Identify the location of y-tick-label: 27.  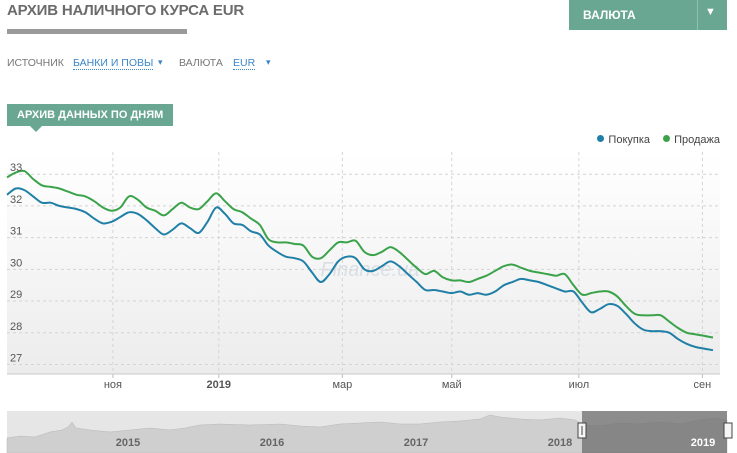
(16, 358).